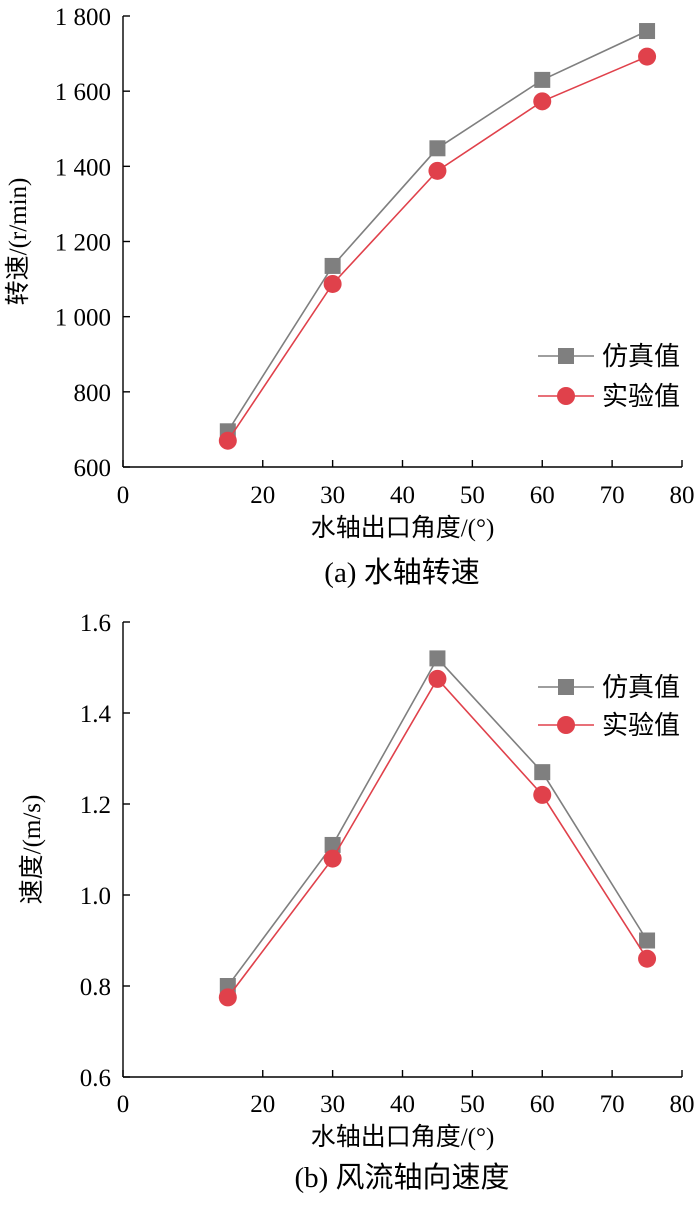 The width and height of the screenshot is (700, 1205). I want to click on y-tick-label: 1 800, so click(83, 17).